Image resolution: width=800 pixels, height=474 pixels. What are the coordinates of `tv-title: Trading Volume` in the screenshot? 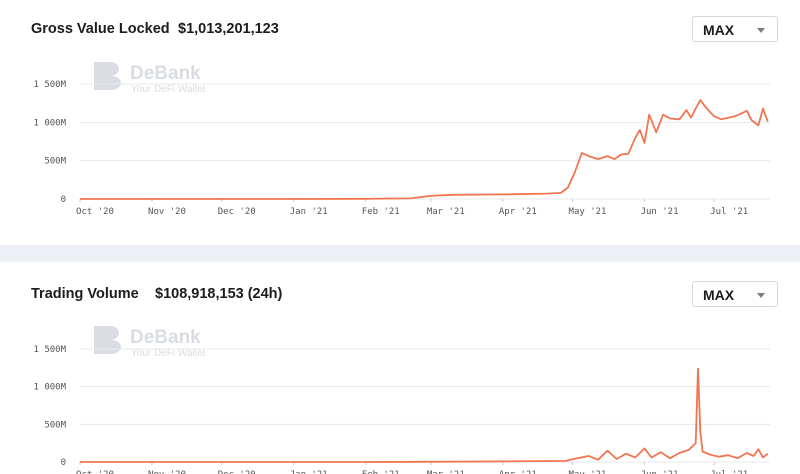 It's located at (85, 294).